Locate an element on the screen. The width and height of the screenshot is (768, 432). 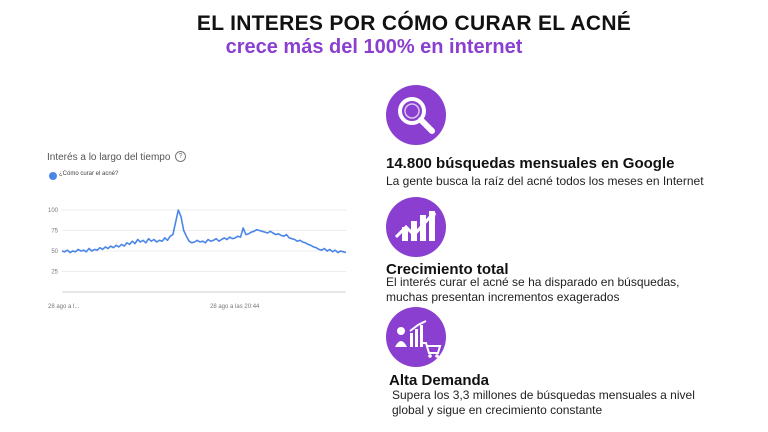
trend-line-chart: 100 75 50 25 28 ago a l... 28 ago a las 20:44 is located at coordinates (197, 259).